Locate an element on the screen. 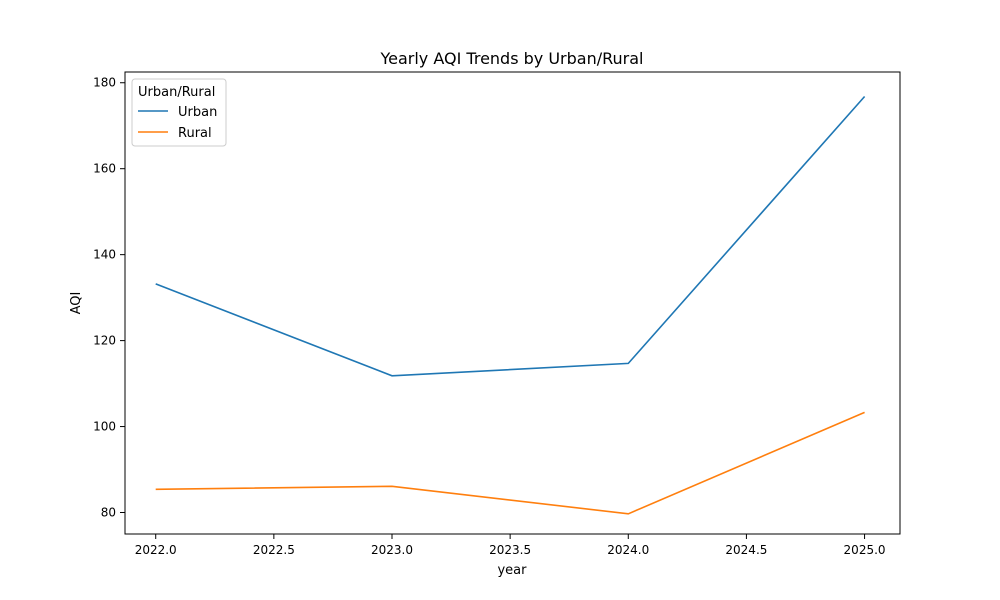 The height and width of the screenshot is (600, 1000). x-tick-label: 2022.5 is located at coordinates (274, 550).